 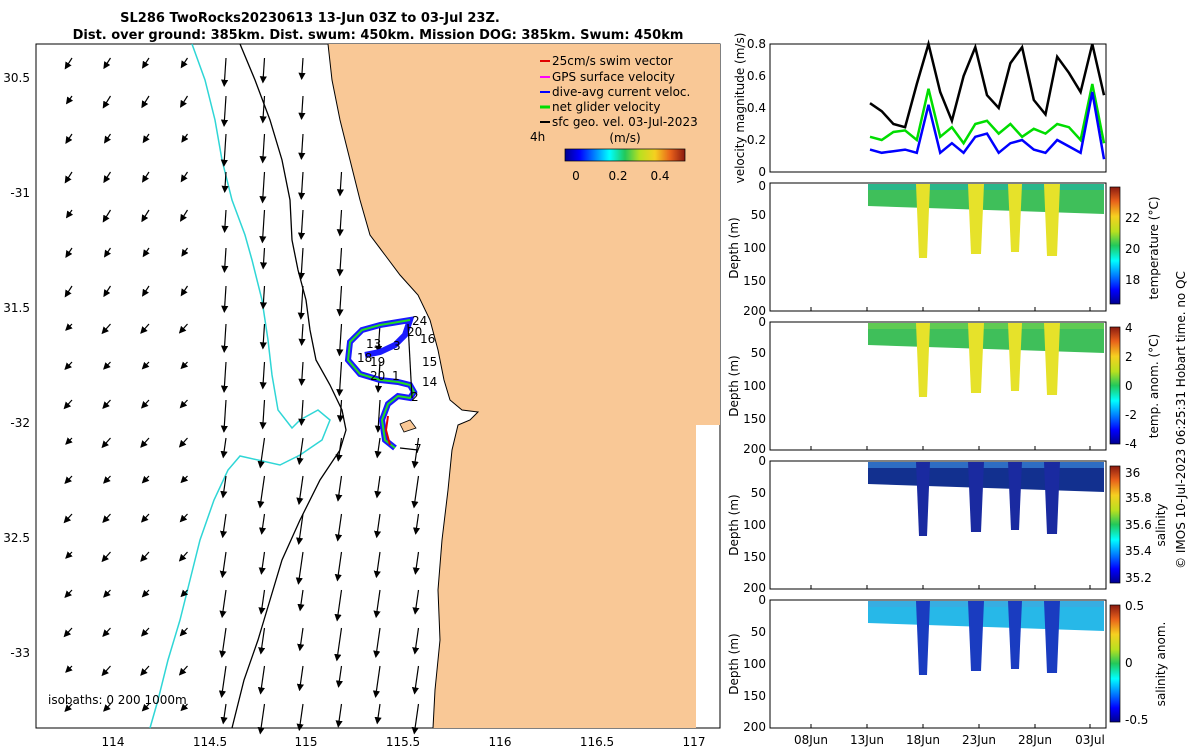 What do you see at coordinates (758, 493) in the screenshot?
I see `sal-y-tick: 50` at bounding box center [758, 493].